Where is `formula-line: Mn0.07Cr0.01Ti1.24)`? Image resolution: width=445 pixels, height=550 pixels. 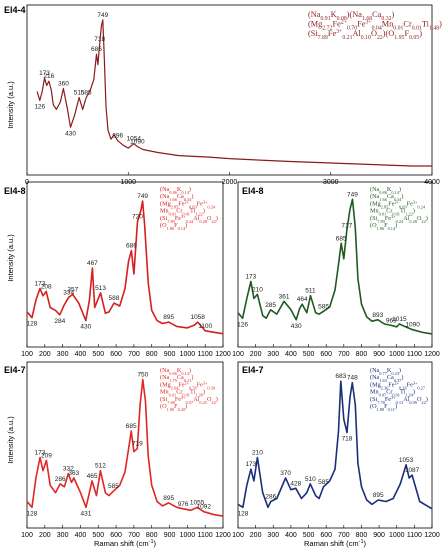
formula-line: Mn0.07Cr0.01Ti1.24) is located at coordinates (392, 393).